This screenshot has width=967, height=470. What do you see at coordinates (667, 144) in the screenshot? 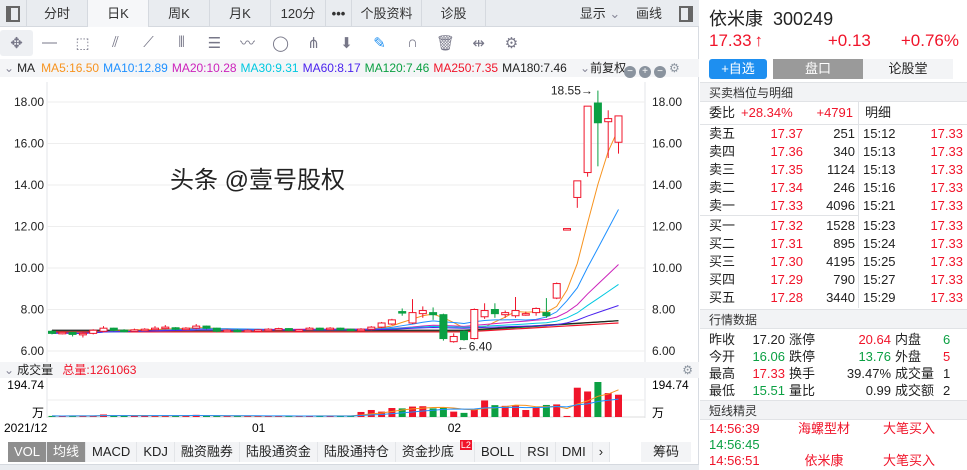
I see `y-tick-label-right: 16.00` at bounding box center [667, 144].